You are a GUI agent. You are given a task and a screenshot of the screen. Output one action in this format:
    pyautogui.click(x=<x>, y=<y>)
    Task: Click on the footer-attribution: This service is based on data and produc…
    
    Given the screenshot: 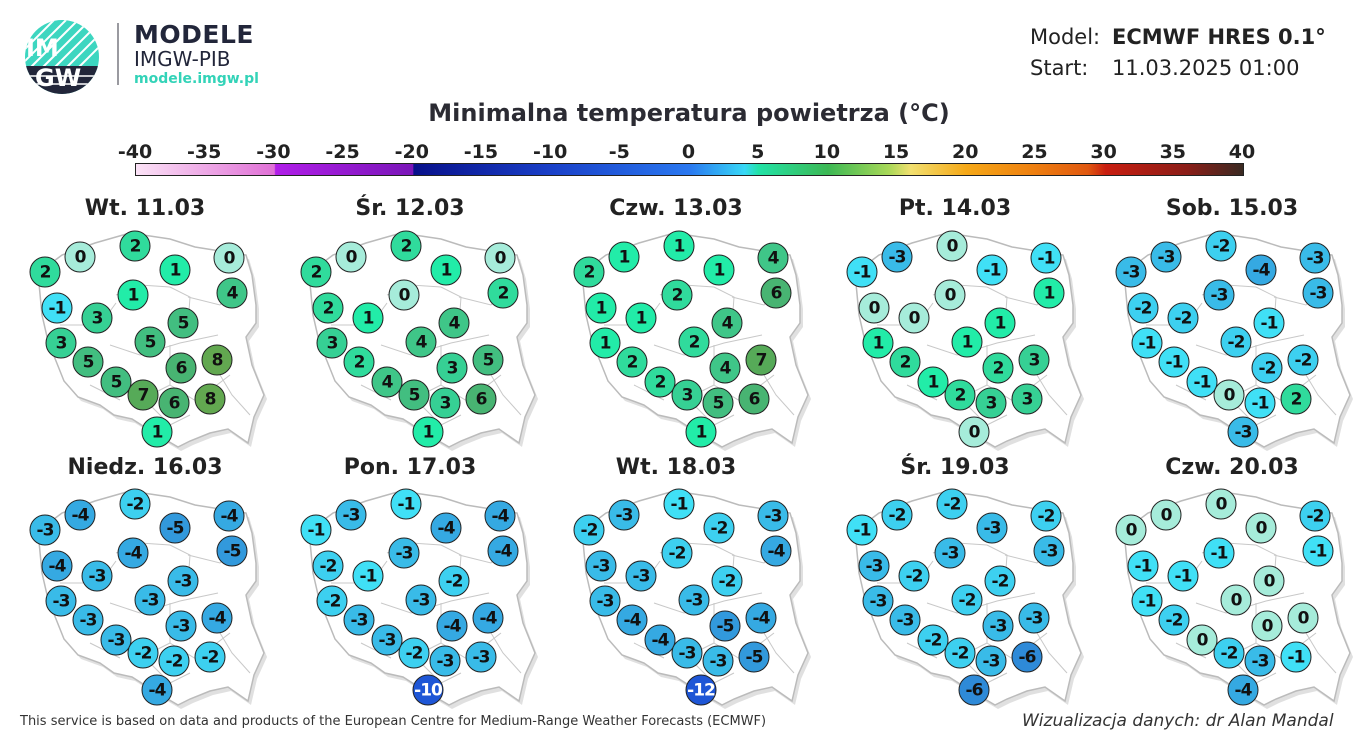 What is the action you would take?
    pyautogui.click(x=393, y=721)
    